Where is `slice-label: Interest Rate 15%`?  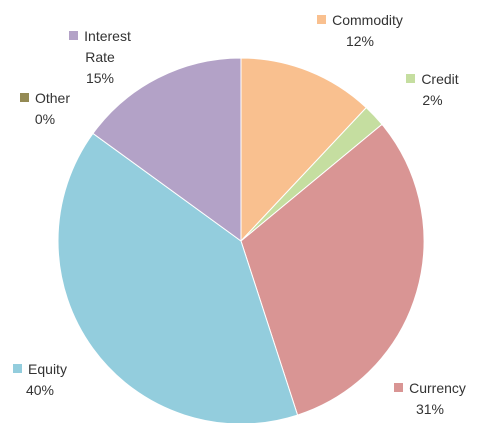
slice-label: Interest Rate 15% is located at coordinates (100, 57).